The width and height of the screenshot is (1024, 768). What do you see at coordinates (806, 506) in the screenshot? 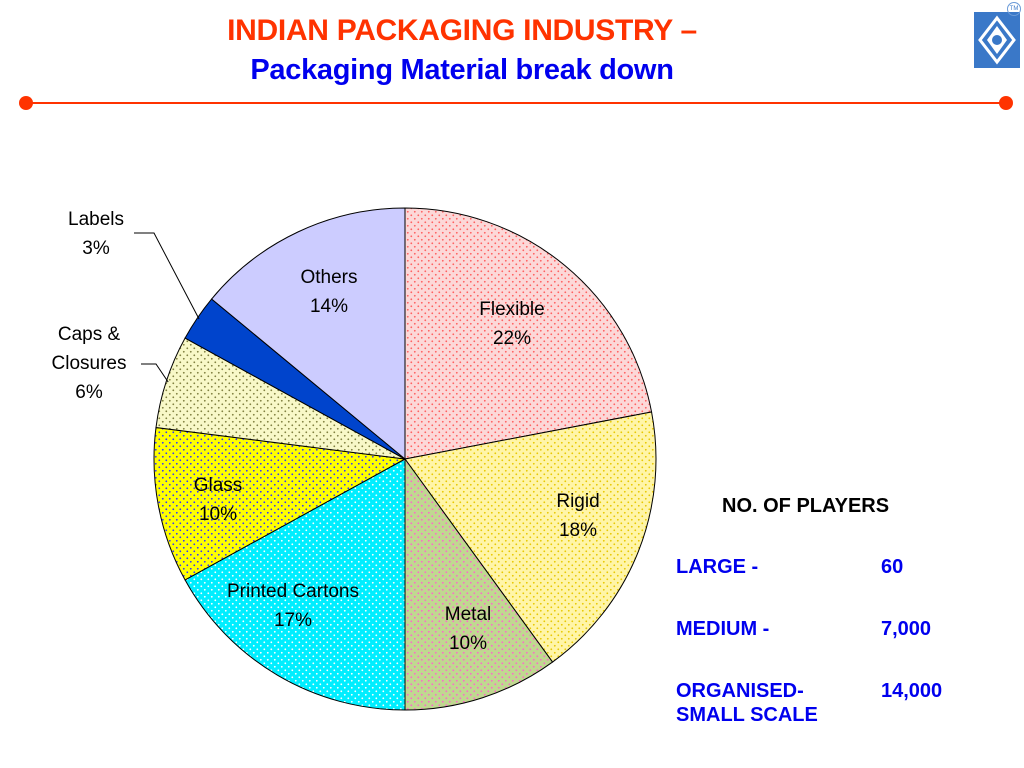
I see `players-heading: NO. OF PLAYERS` at bounding box center [806, 506].